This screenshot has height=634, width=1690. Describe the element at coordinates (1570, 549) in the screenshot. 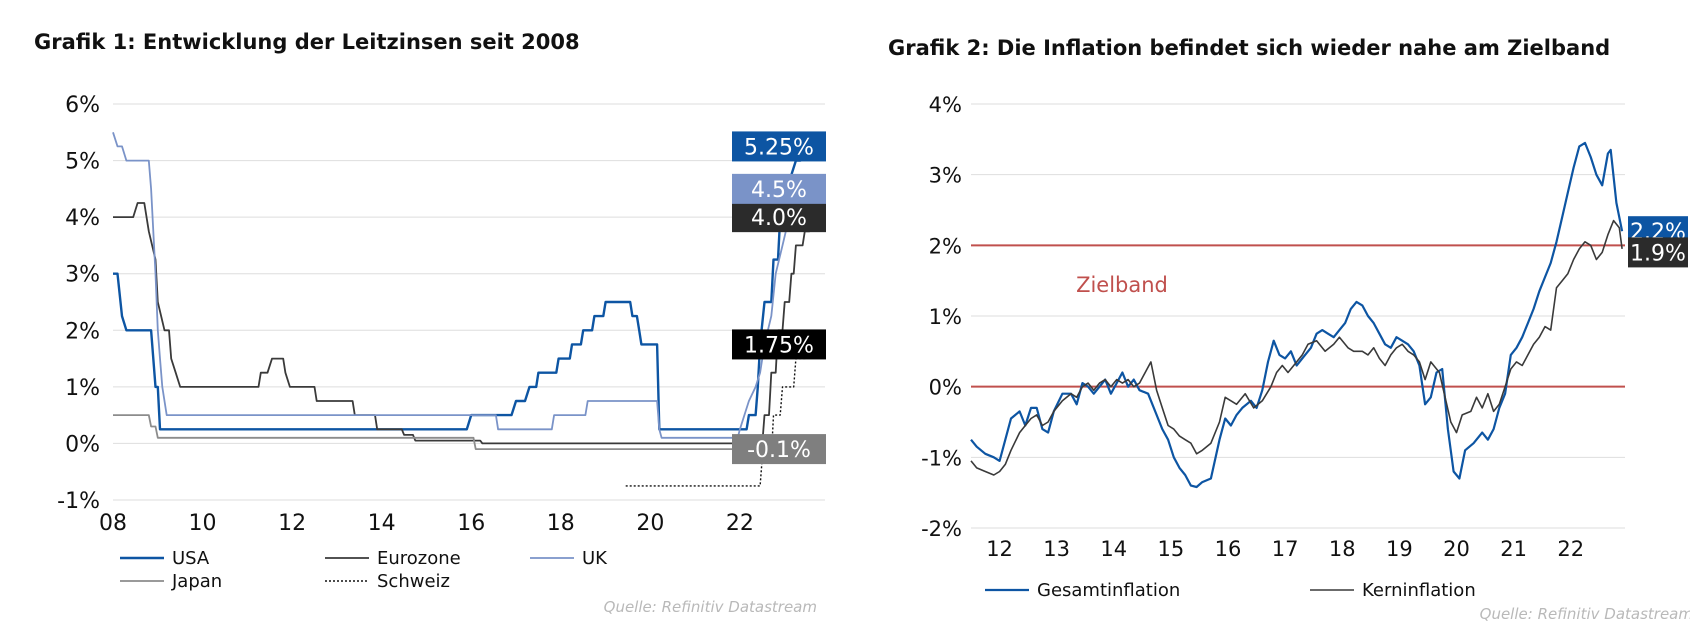

I see `chart-2-x-tick-label: 22` at that location.